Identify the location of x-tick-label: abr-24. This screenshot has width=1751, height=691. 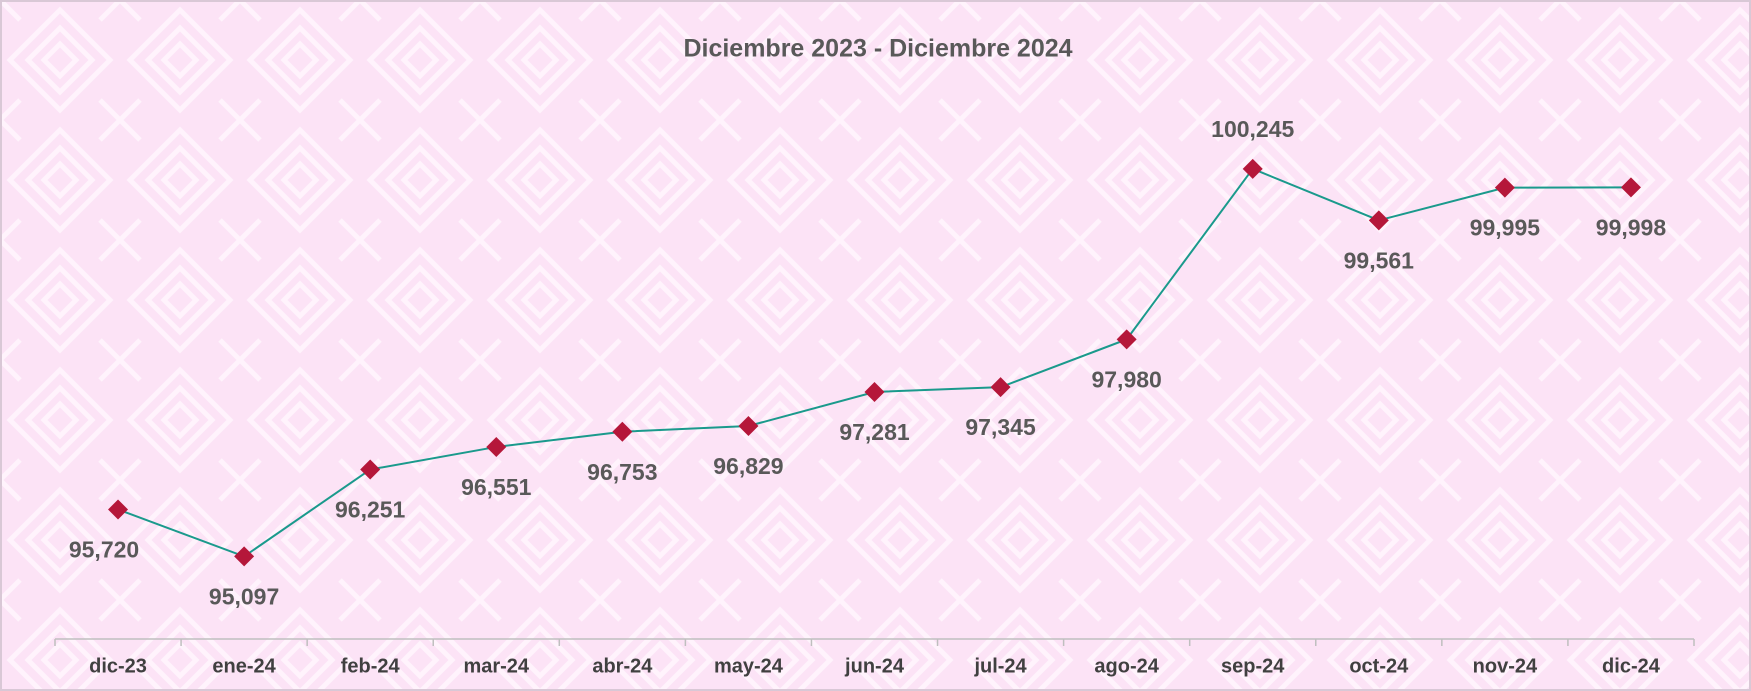
(622, 666).